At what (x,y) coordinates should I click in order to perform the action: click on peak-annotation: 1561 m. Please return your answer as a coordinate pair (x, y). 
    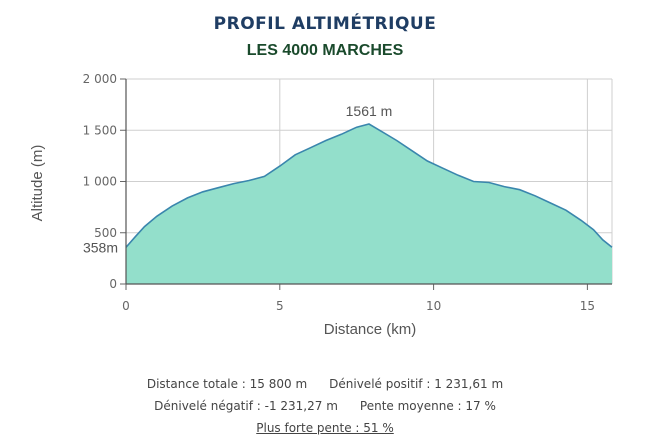
    Looking at the image, I should click on (369, 111).